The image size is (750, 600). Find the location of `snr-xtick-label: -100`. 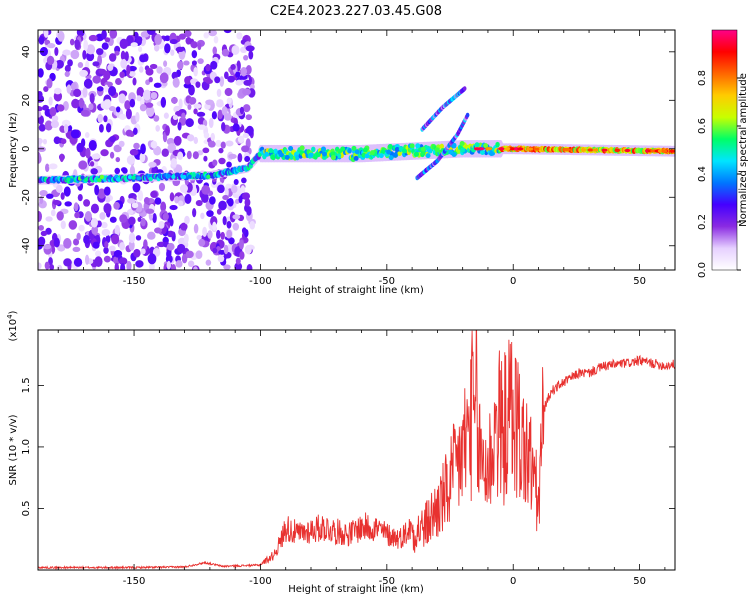

snr-xtick-label: -100 is located at coordinates (260, 581).